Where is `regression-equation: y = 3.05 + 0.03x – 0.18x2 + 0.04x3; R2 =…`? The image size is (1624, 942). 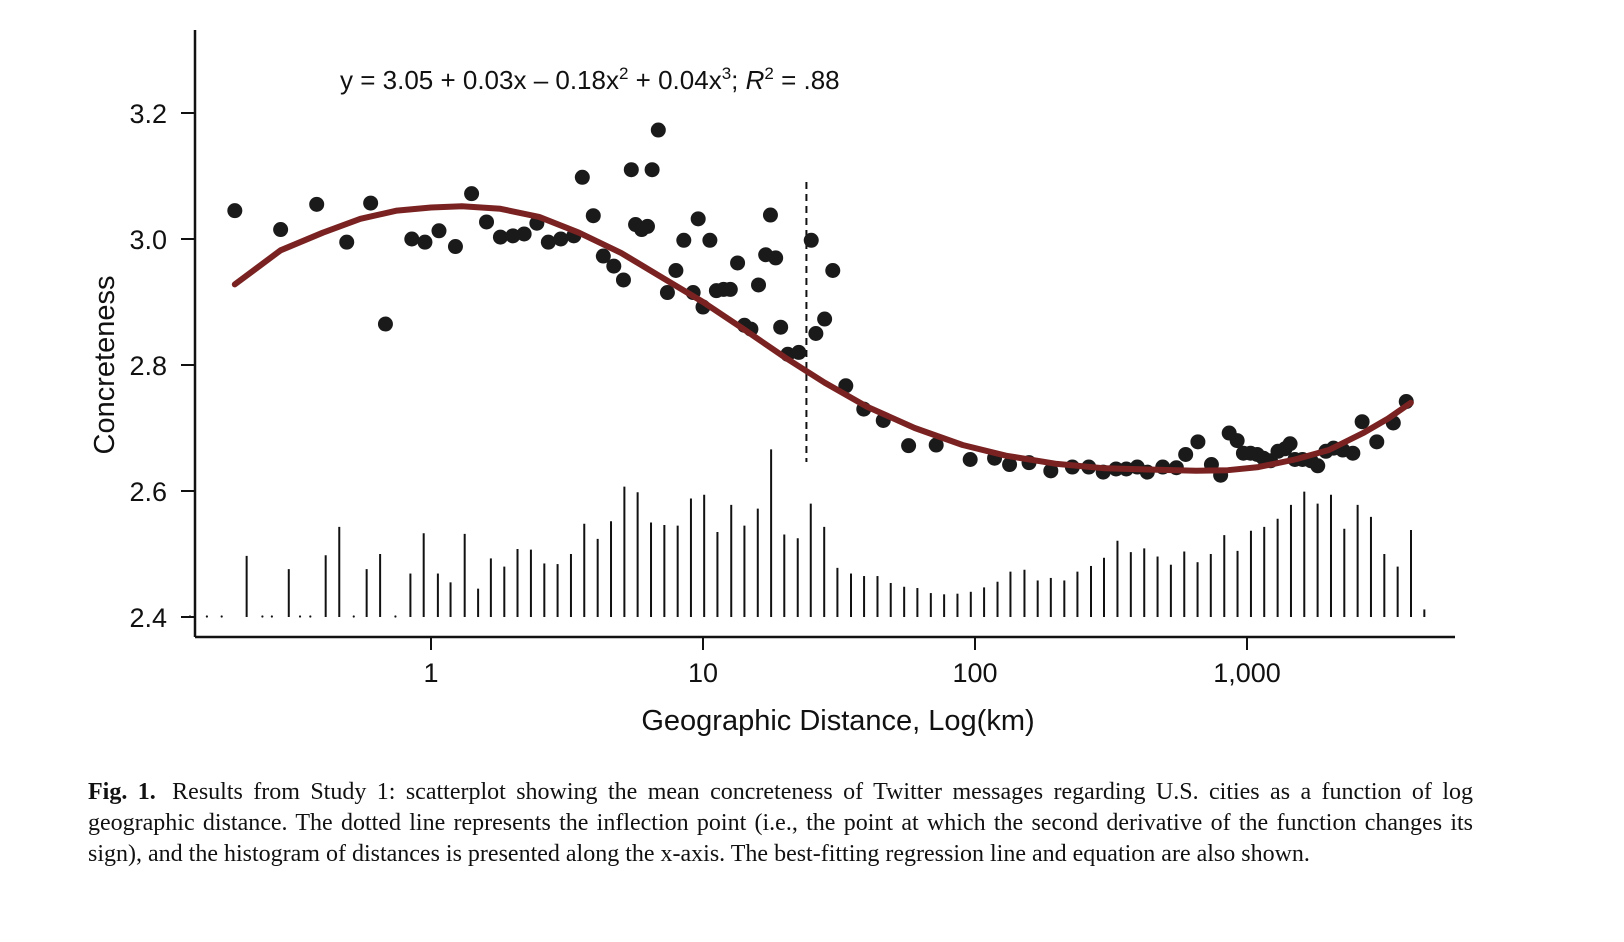 regression-equation: y = 3.05 + 0.03x – 0.18x2 + 0.04x3; R2 =… is located at coordinates (590, 79).